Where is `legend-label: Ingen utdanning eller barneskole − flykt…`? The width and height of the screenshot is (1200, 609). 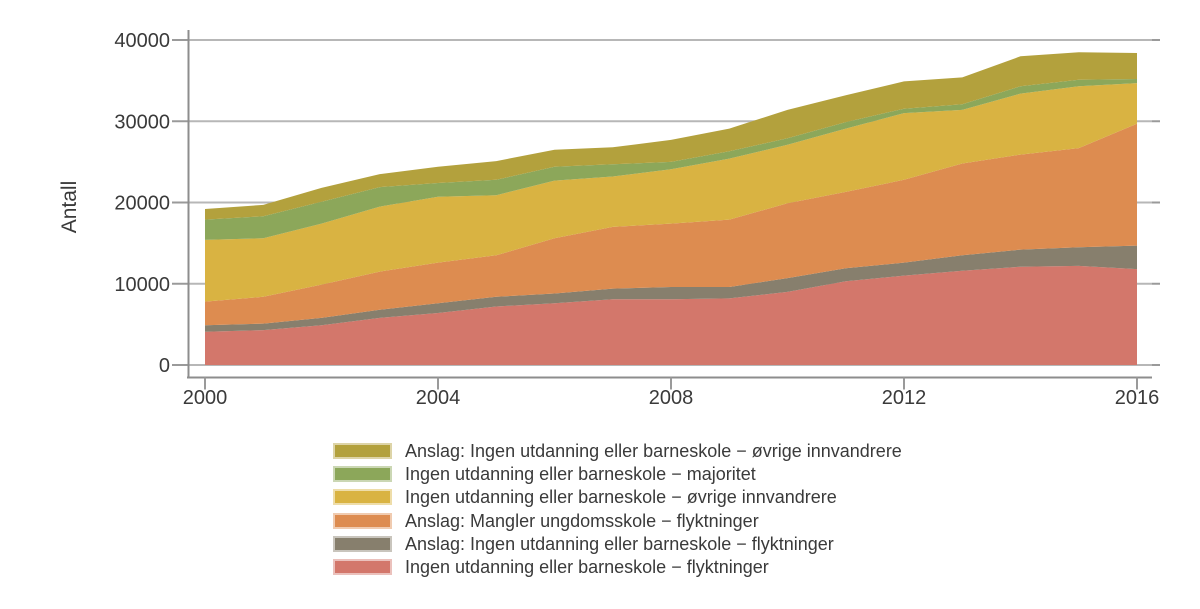
legend-label: Ingen utdanning eller barneskole − flykt… is located at coordinates (587, 567).